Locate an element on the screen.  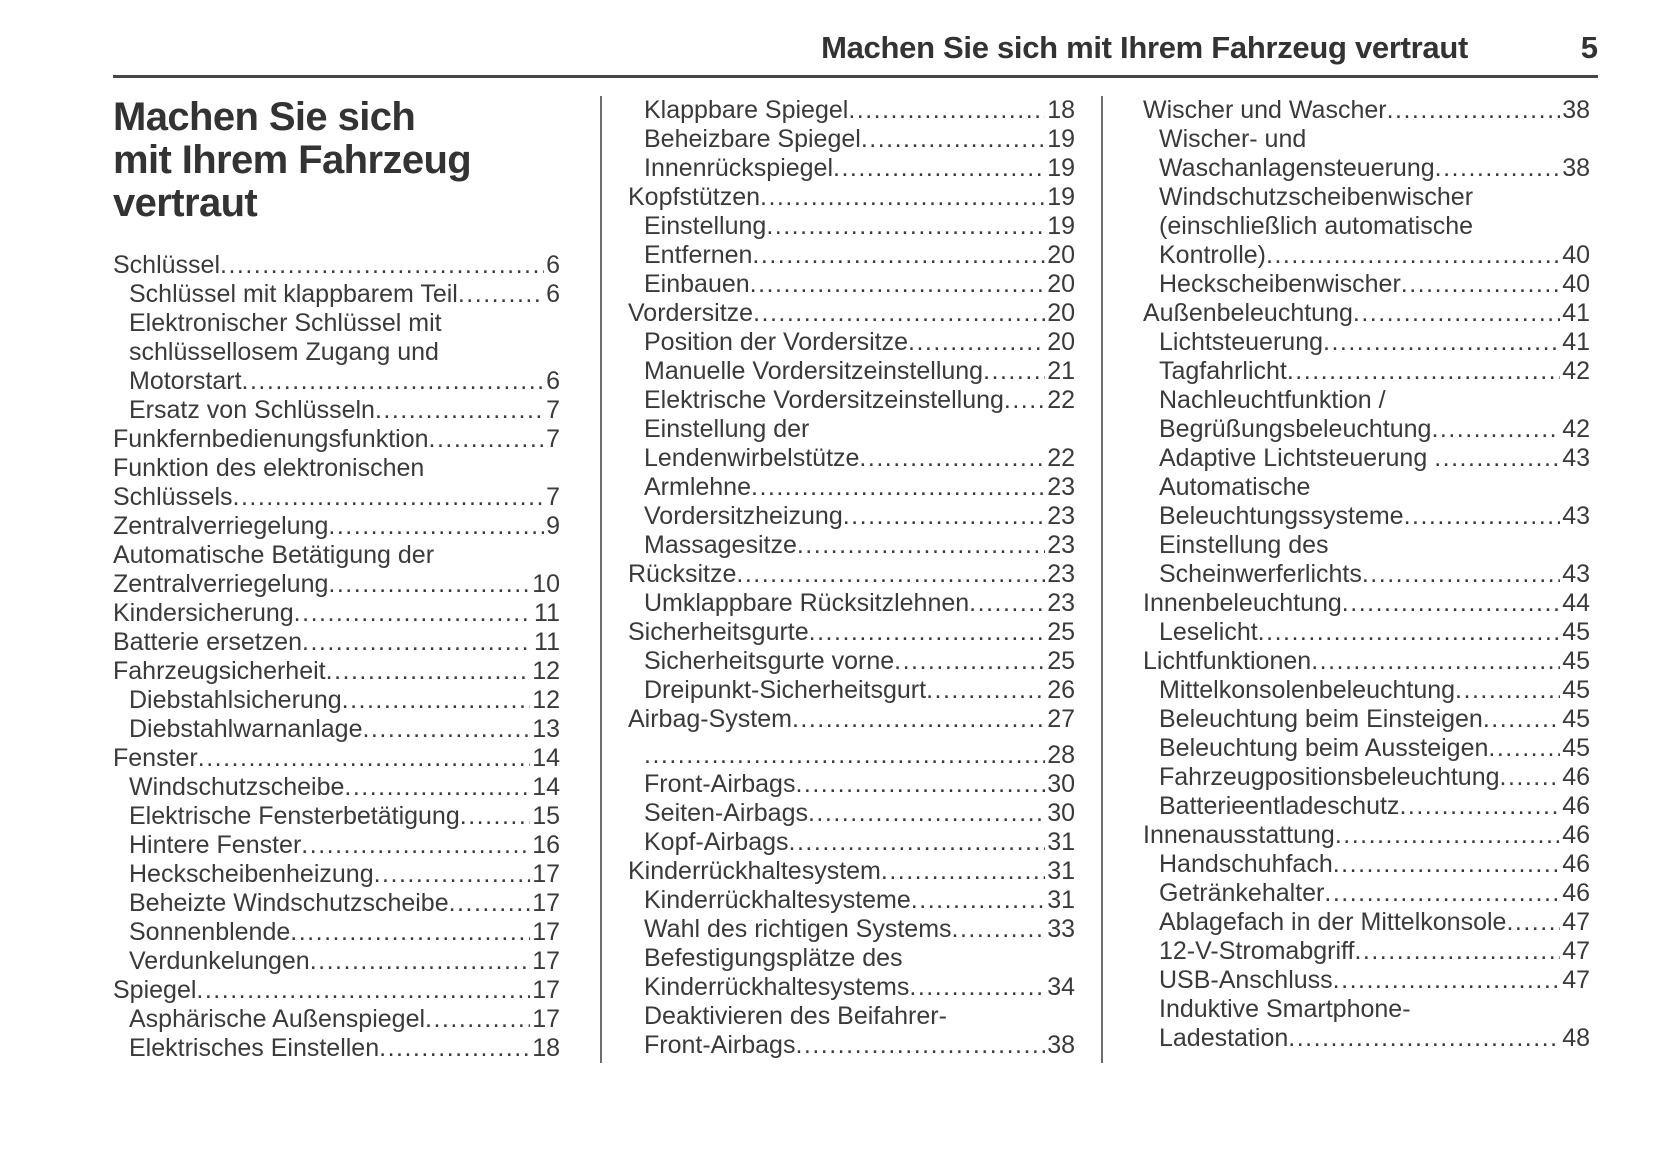
toc-entry: Beheizte Windschutzscheibe 17 is located at coordinates (336, 903).